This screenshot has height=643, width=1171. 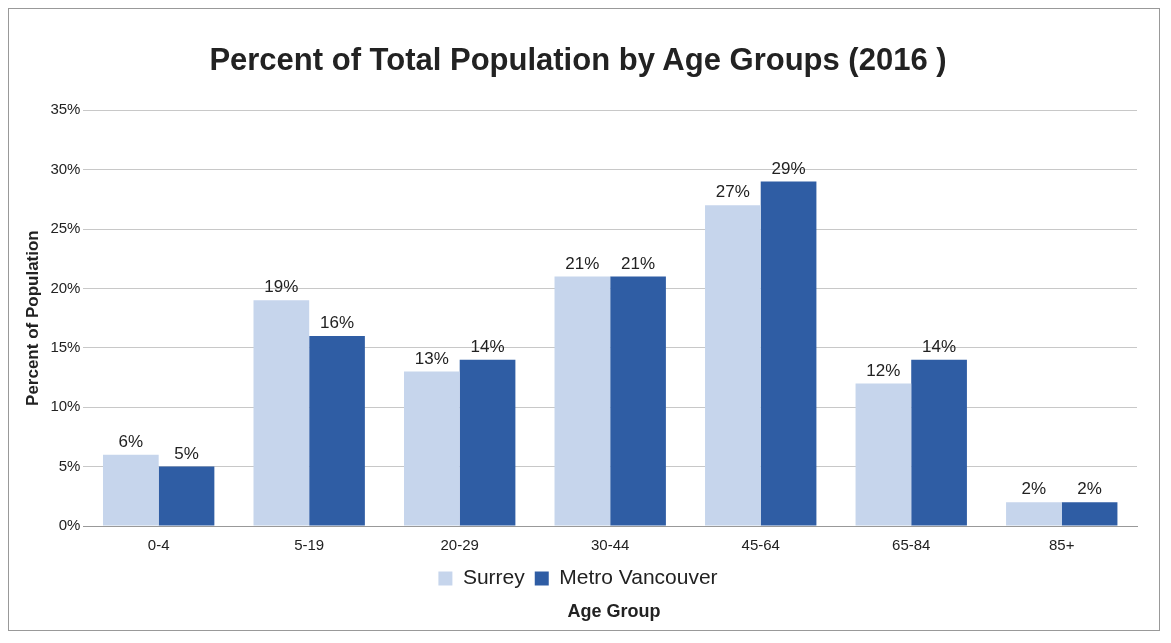 I want to click on x-tick-label: 5-19, so click(x=309, y=545).